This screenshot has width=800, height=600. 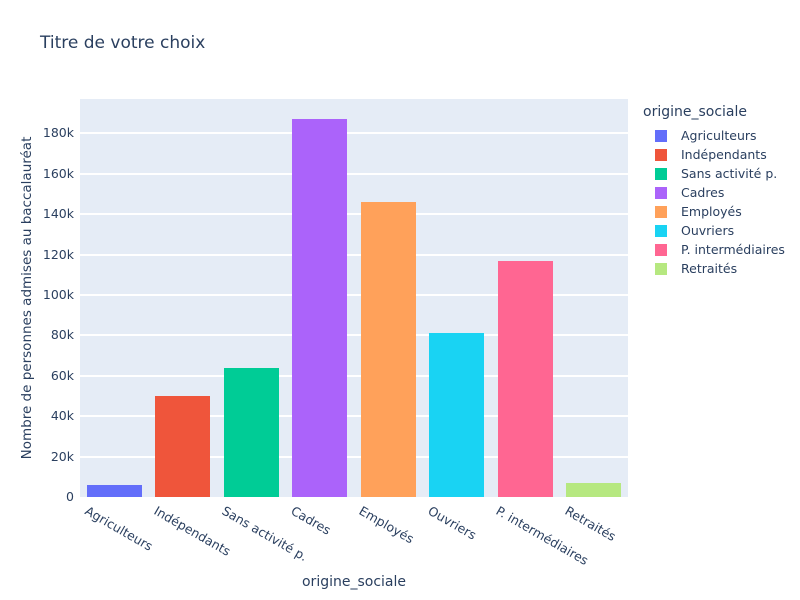 What do you see at coordinates (354, 456) in the screenshot?
I see `gridline-20k` at bounding box center [354, 456].